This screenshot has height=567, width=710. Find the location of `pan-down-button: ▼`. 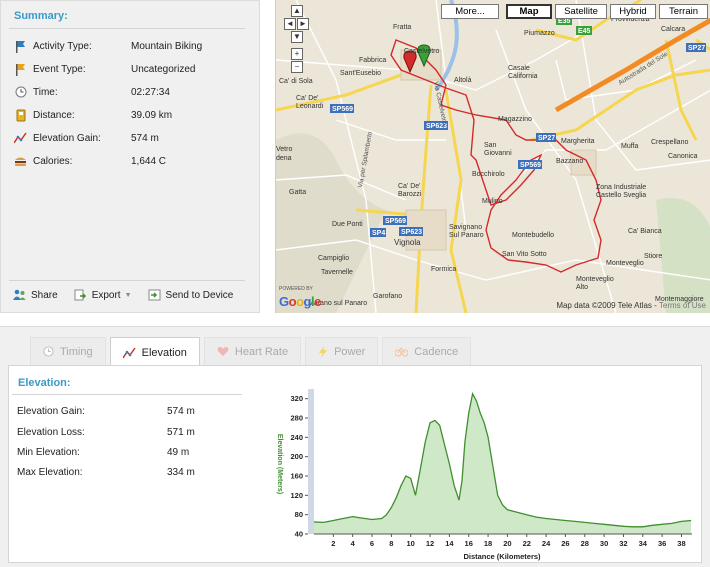

pan-down-button: ▼ is located at coordinates (297, 37).